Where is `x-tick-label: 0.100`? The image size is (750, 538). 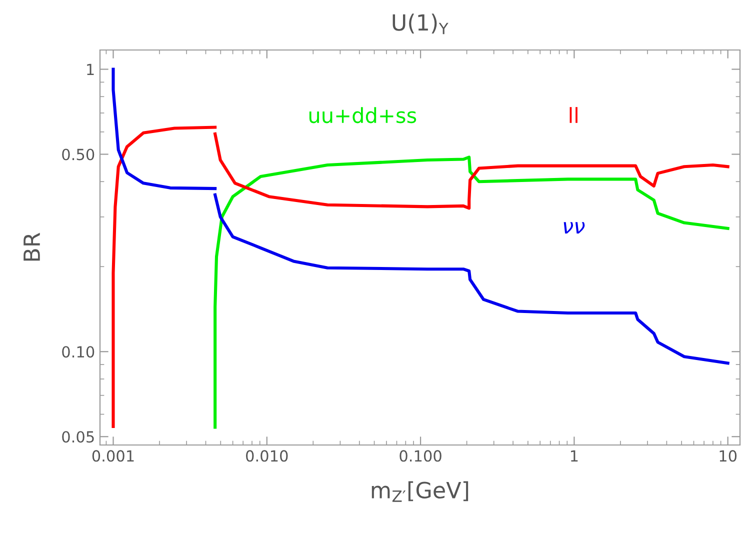
x-tick-label: 0.100 is located at coordinates (421, 456).